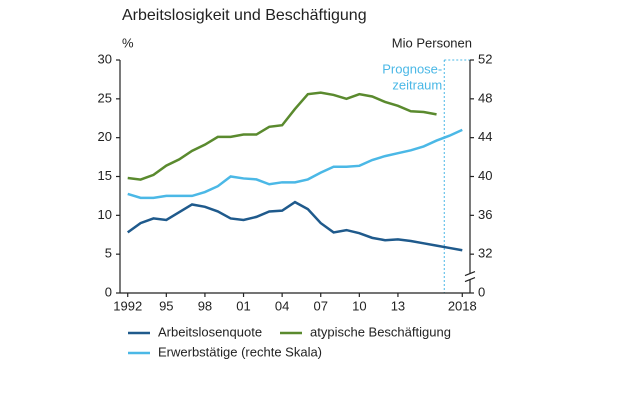 Image resolution: width=620 pixels, height=413 pixels. I want to click on legend-label: atypische Beschäftigung, so click(380, 331).